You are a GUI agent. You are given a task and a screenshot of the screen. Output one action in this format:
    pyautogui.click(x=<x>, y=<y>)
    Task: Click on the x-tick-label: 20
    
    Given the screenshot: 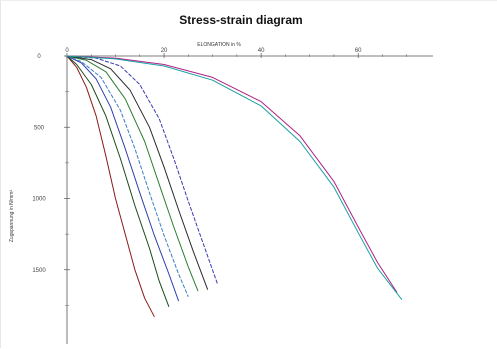 What is the action you would take?
    pyautogui.click(x=164, y=51)
    